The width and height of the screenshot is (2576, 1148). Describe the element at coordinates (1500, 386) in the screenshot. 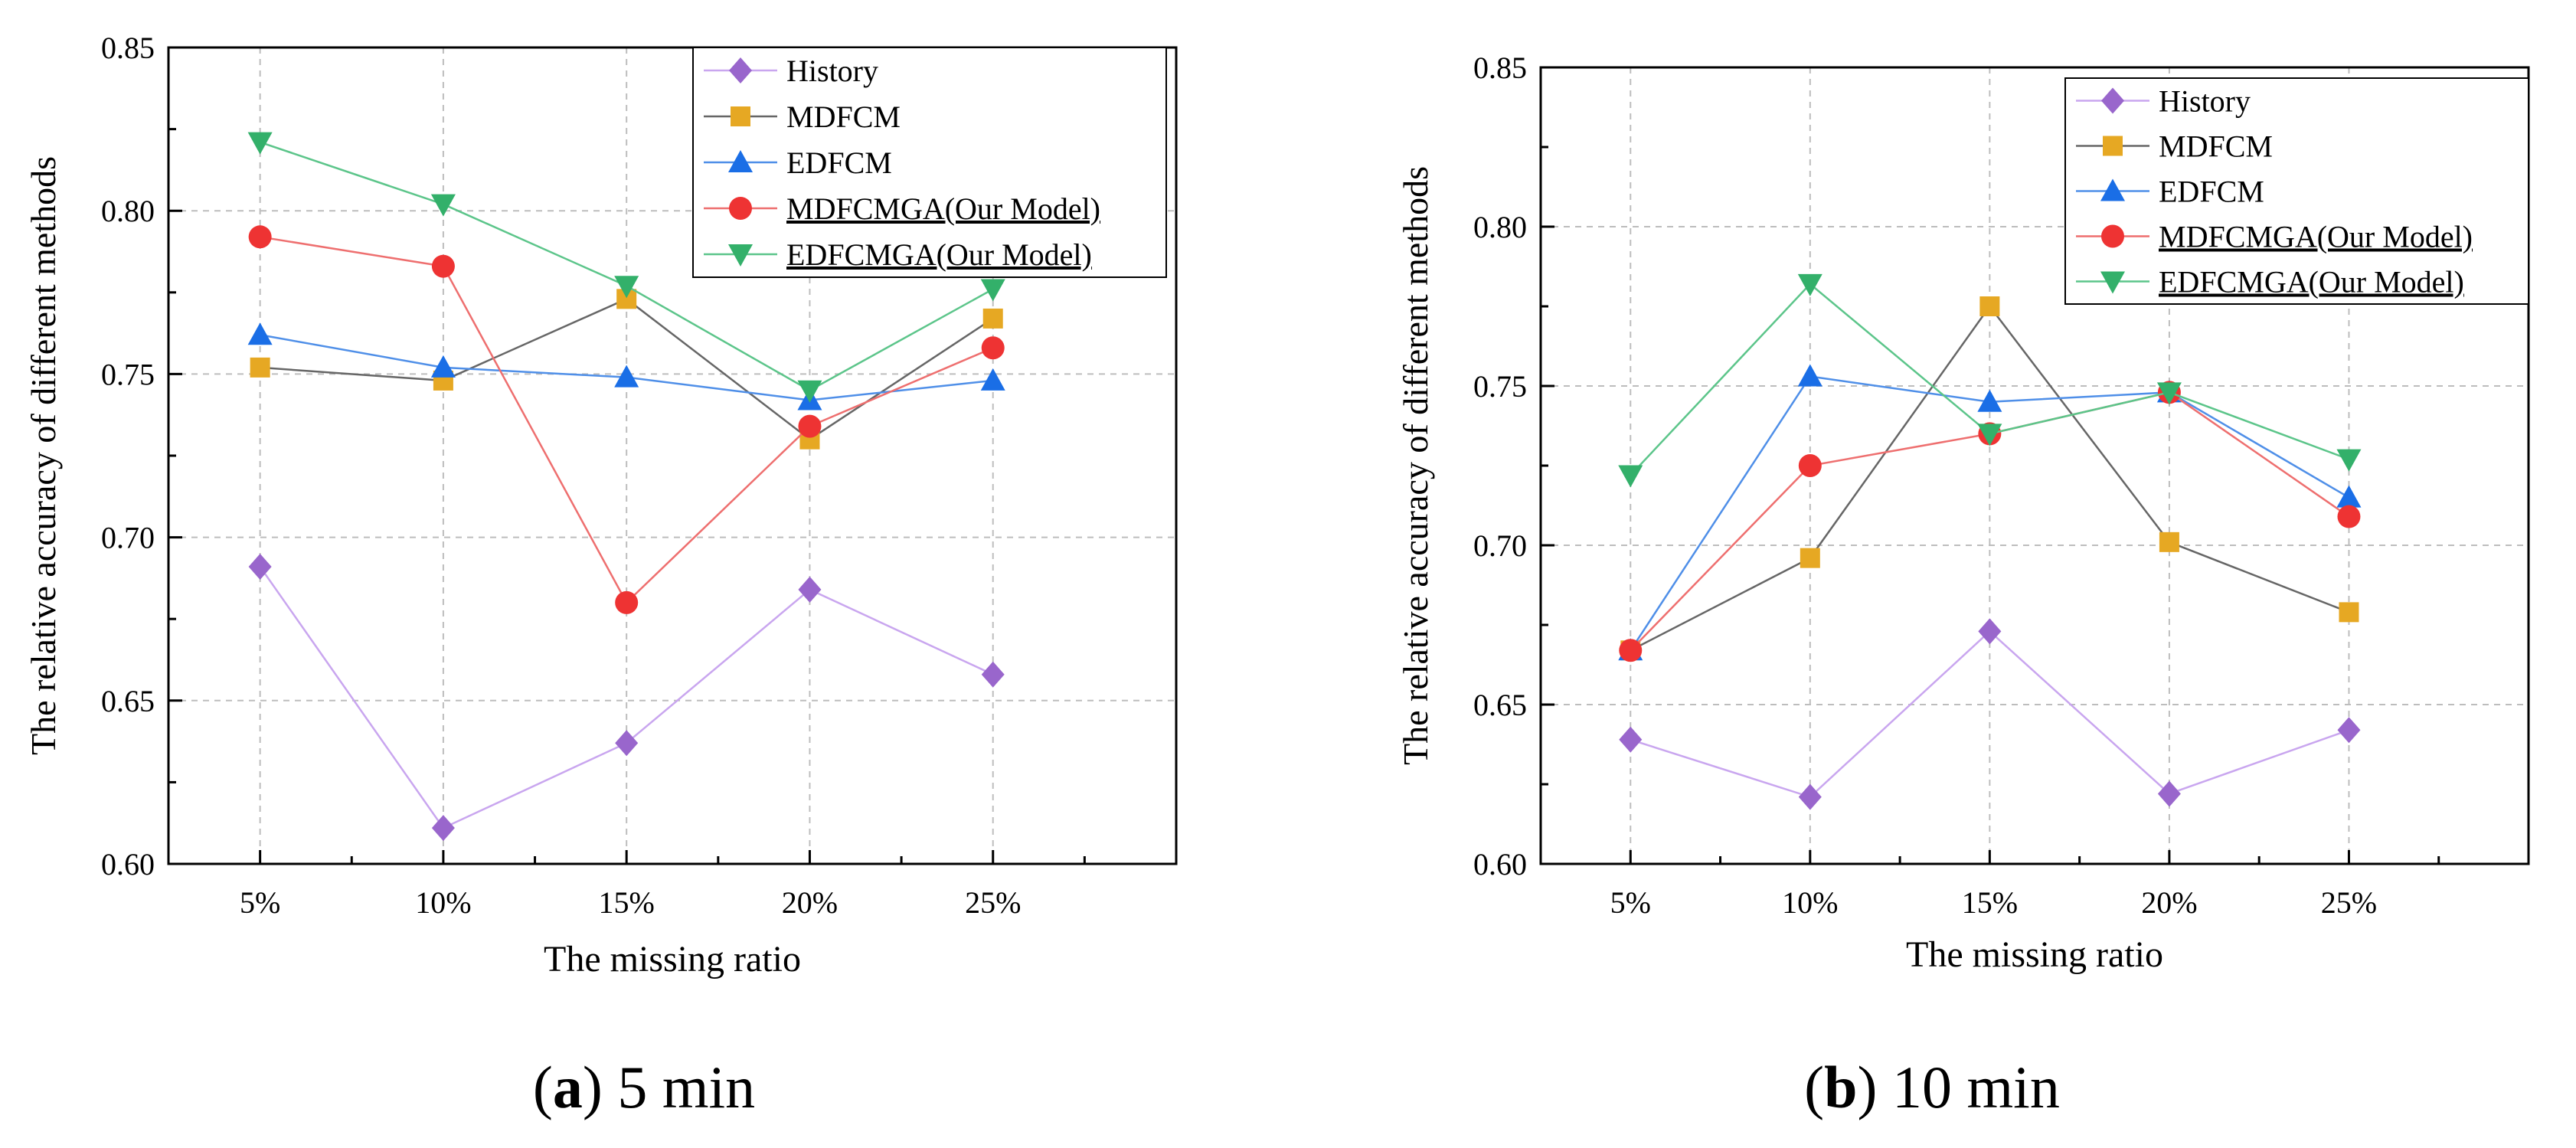

I see `y-tick-label: 0.75` at that location.